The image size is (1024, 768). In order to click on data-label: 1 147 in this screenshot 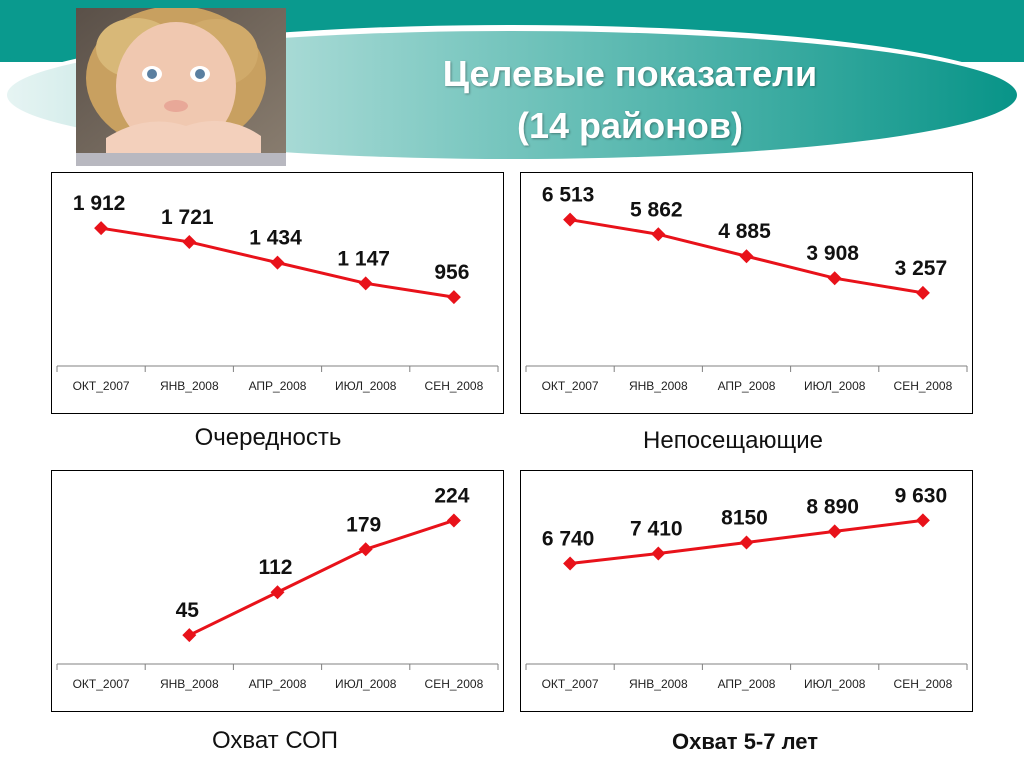, I will do `click(363, 258)`.